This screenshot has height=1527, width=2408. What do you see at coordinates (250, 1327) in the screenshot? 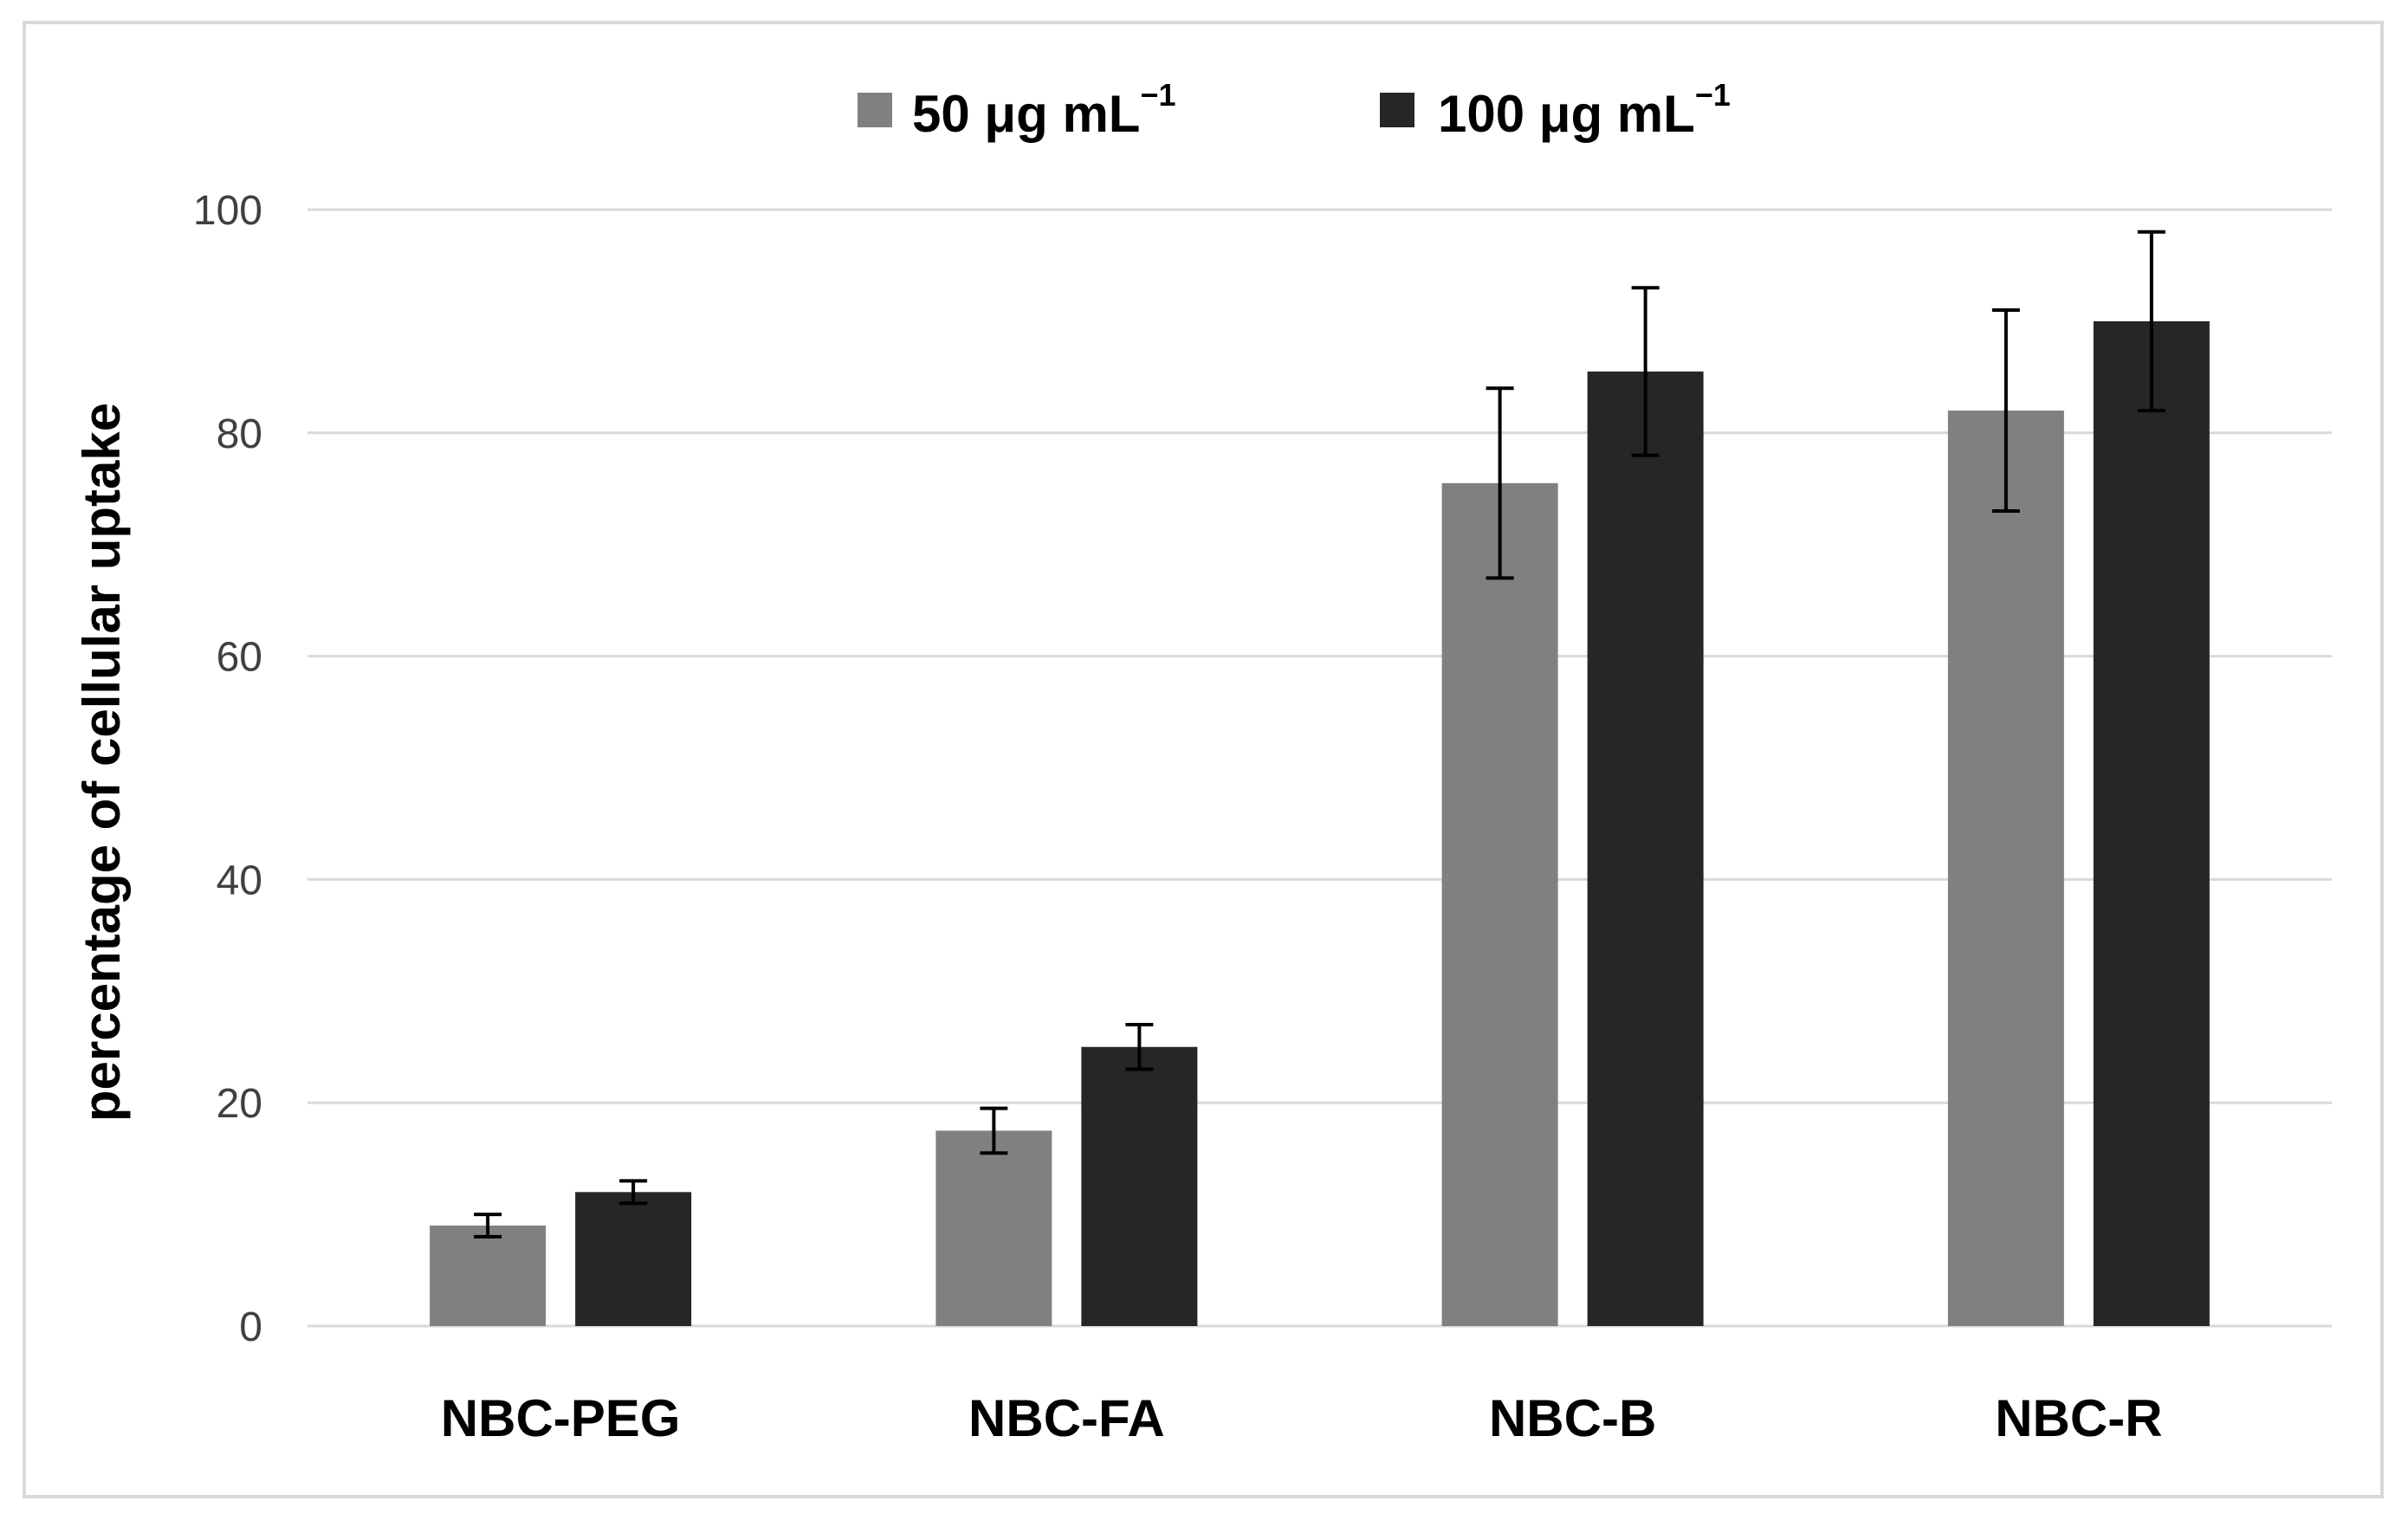
I see `y-tick-label-0: 0` at bounding box center [250, 1327].